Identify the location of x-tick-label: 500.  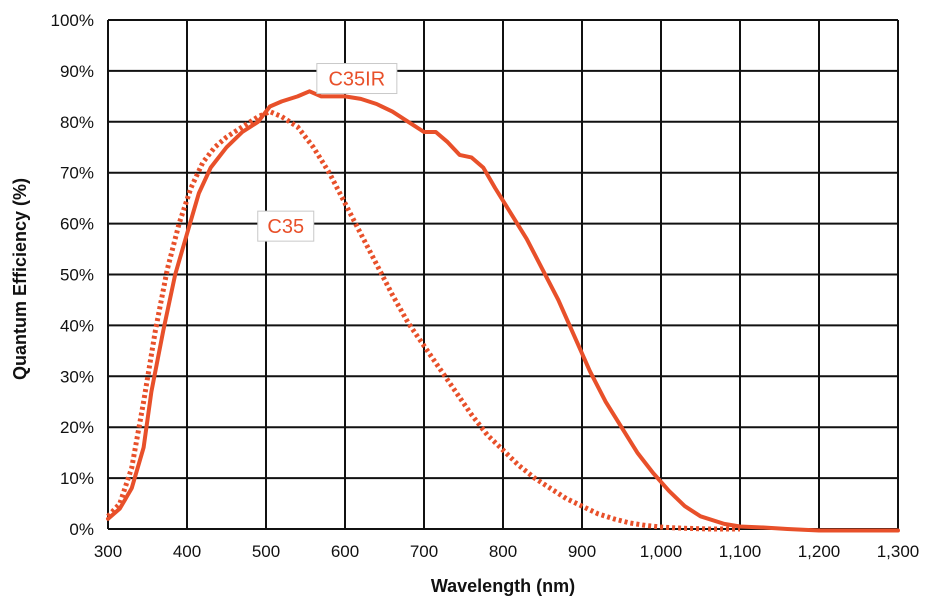
(266, 551).